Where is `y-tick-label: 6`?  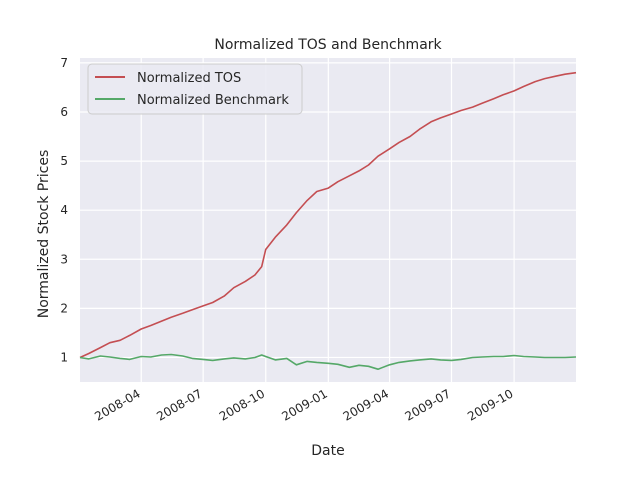 y-tick-label: 6 is located at coordinates (64, 112).